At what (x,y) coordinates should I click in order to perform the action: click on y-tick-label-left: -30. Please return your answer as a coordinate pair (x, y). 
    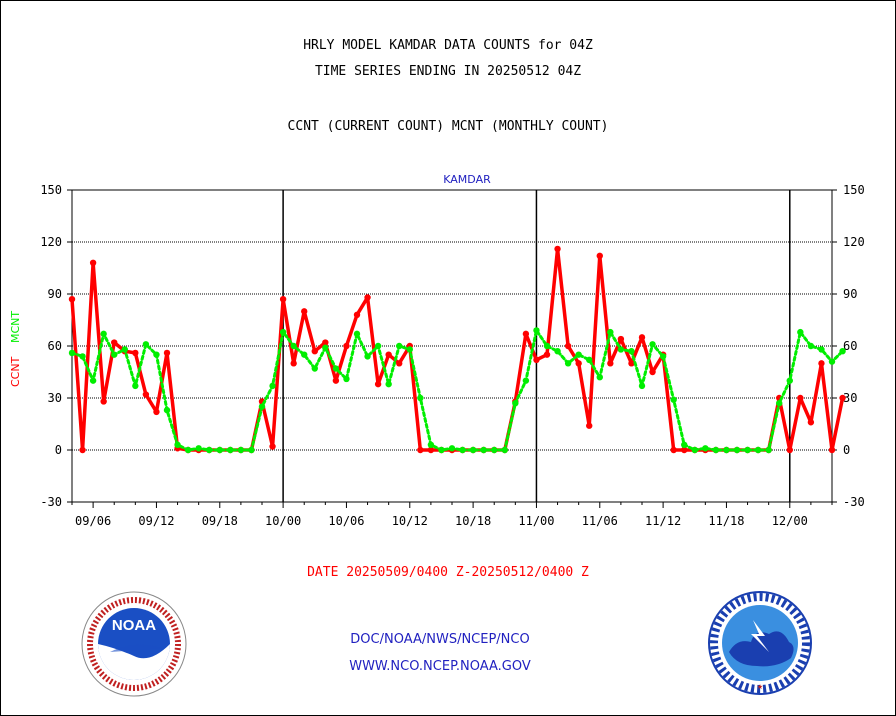
    Looking at the image, I should click on (51, 502).